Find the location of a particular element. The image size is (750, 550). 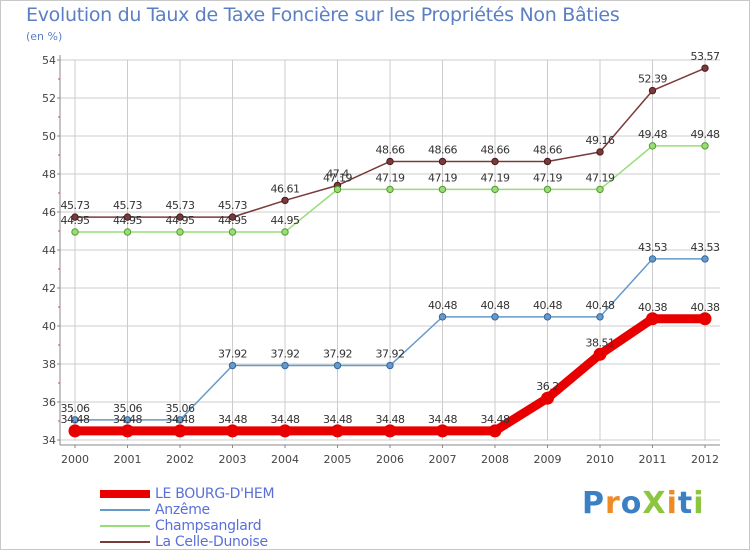

data-label: 49.48 is located at coordinates (652, 134).